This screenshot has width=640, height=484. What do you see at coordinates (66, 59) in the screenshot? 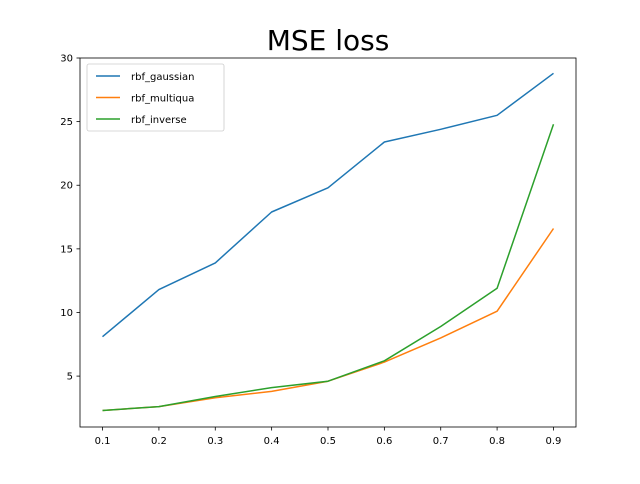
I see `y-tick-label: 30` at bounding box center [66, 59].